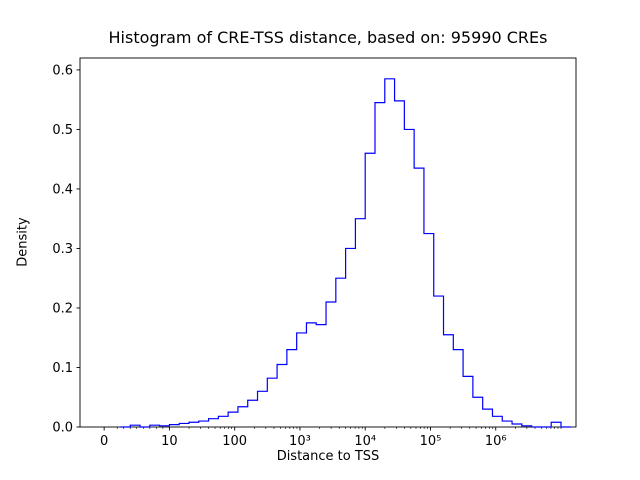 Image resolution: width=640 pixels, height=480 pixels. Describe the element at coordinates (62, 308) in the screenshot. I see `y-tick-label: 0.2` at that location.